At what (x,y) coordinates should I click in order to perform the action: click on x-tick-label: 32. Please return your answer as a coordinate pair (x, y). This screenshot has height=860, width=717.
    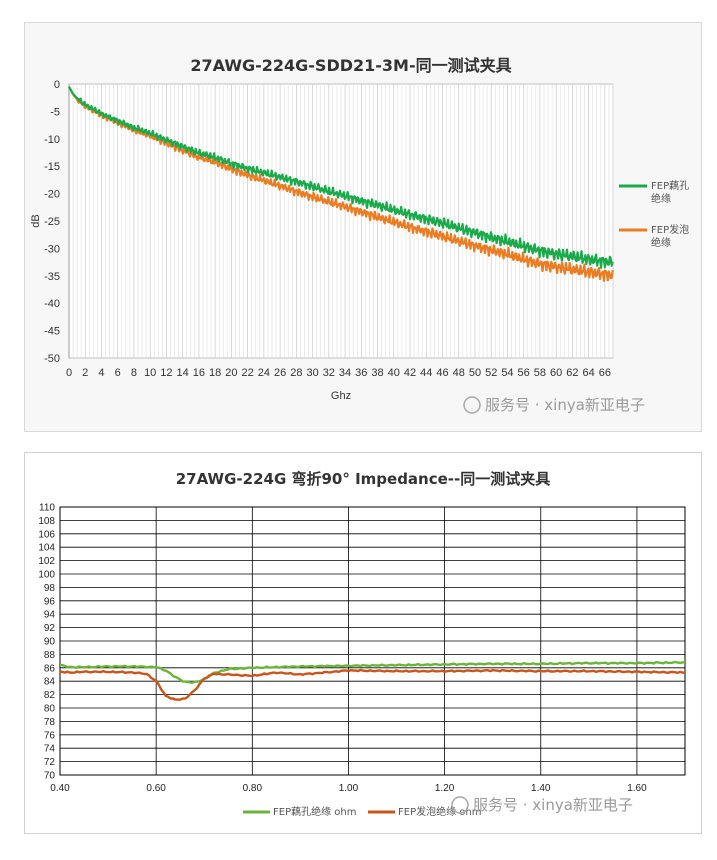
    Looking at the image, I should click on (329, 373).